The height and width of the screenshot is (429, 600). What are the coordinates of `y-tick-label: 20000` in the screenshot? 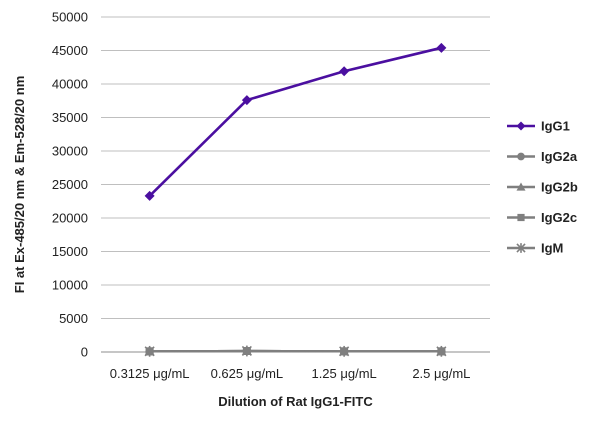 It's located at (70, 218).